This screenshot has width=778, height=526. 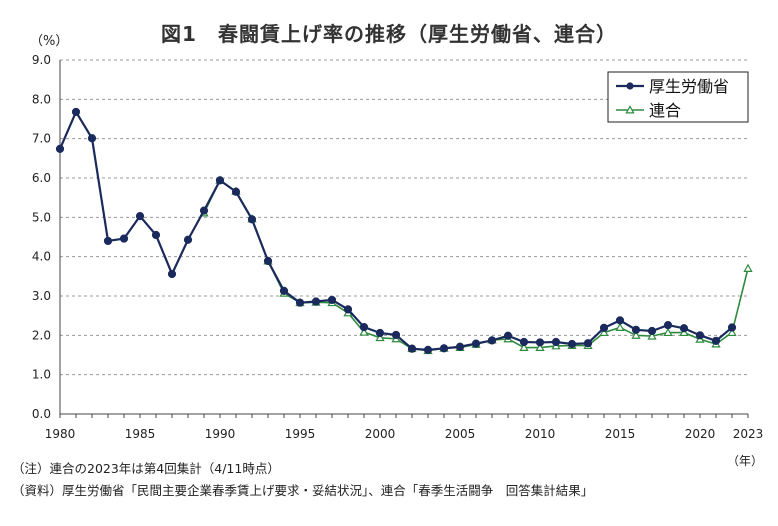 What do you see at coordinates (540, 434) in the screenshot?
I see `x-tick-label: 2010` at bounding box center [540, 434].